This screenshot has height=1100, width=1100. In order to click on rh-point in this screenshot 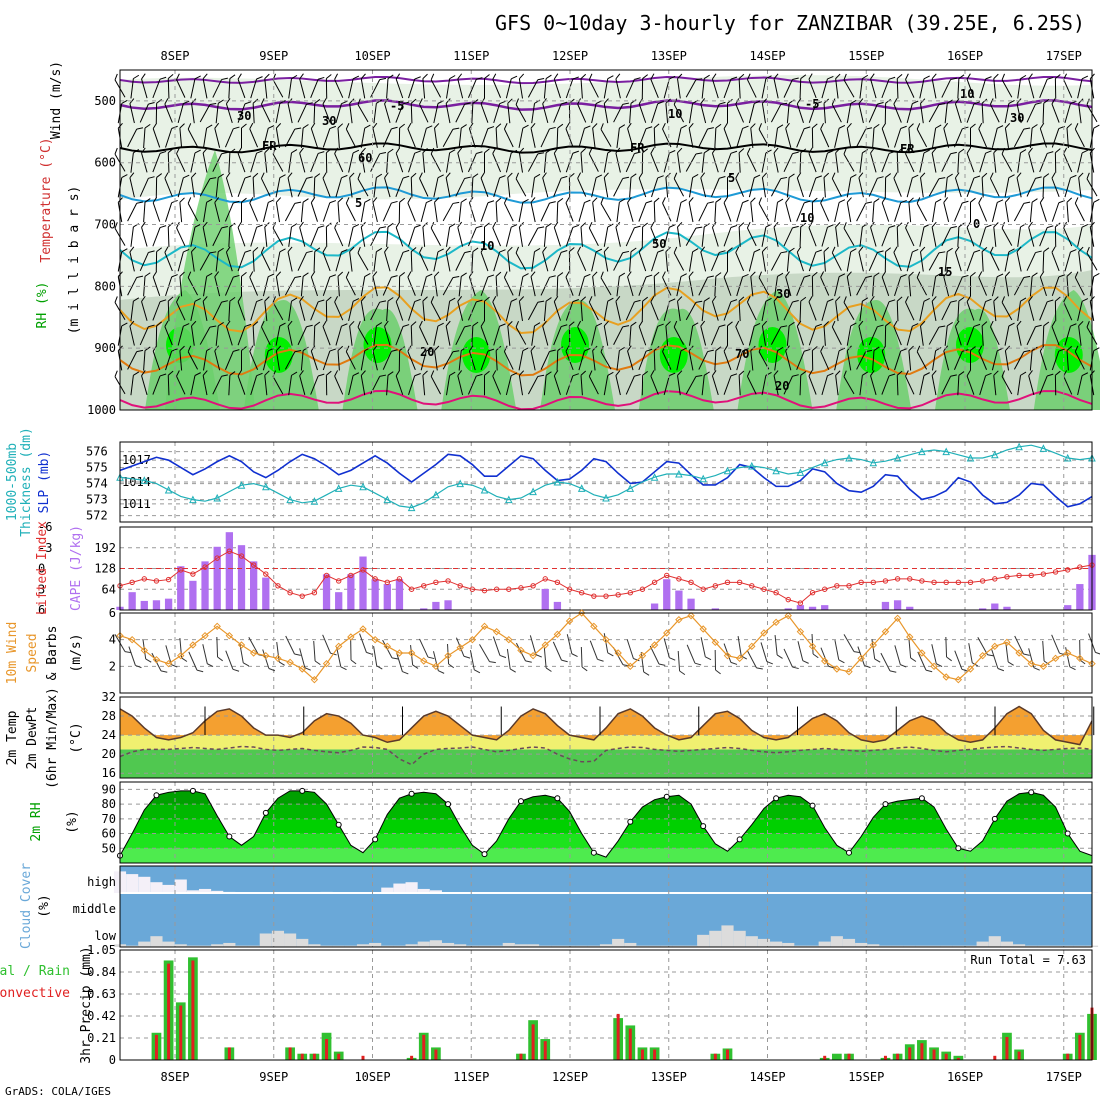, I will do `click(593, 852)`.